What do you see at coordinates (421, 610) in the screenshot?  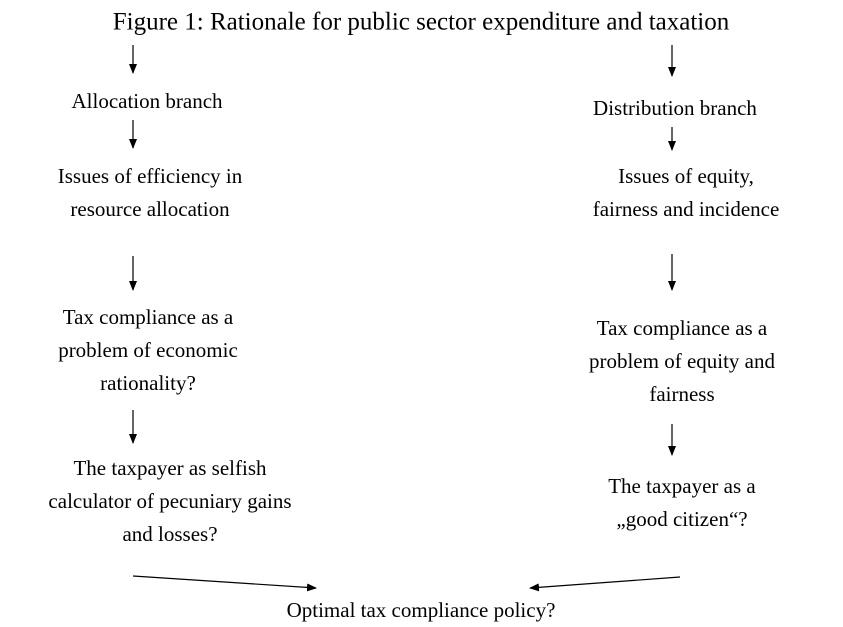 I see `result: Optimal tax compliance policy?` at bounding box center [421, 610].